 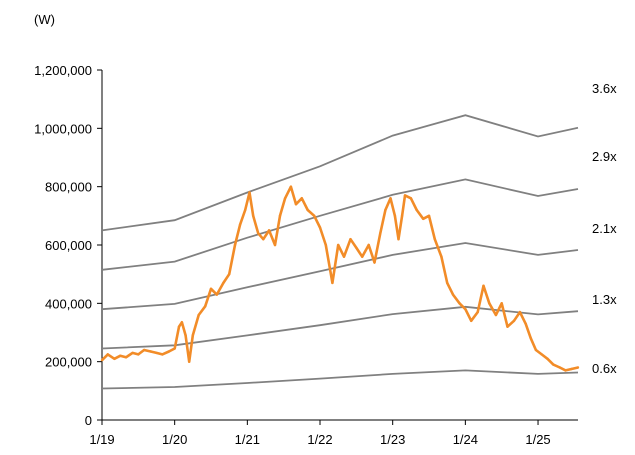 I want to click on x-tick-label: 1/22, so click(x=319, y=439).